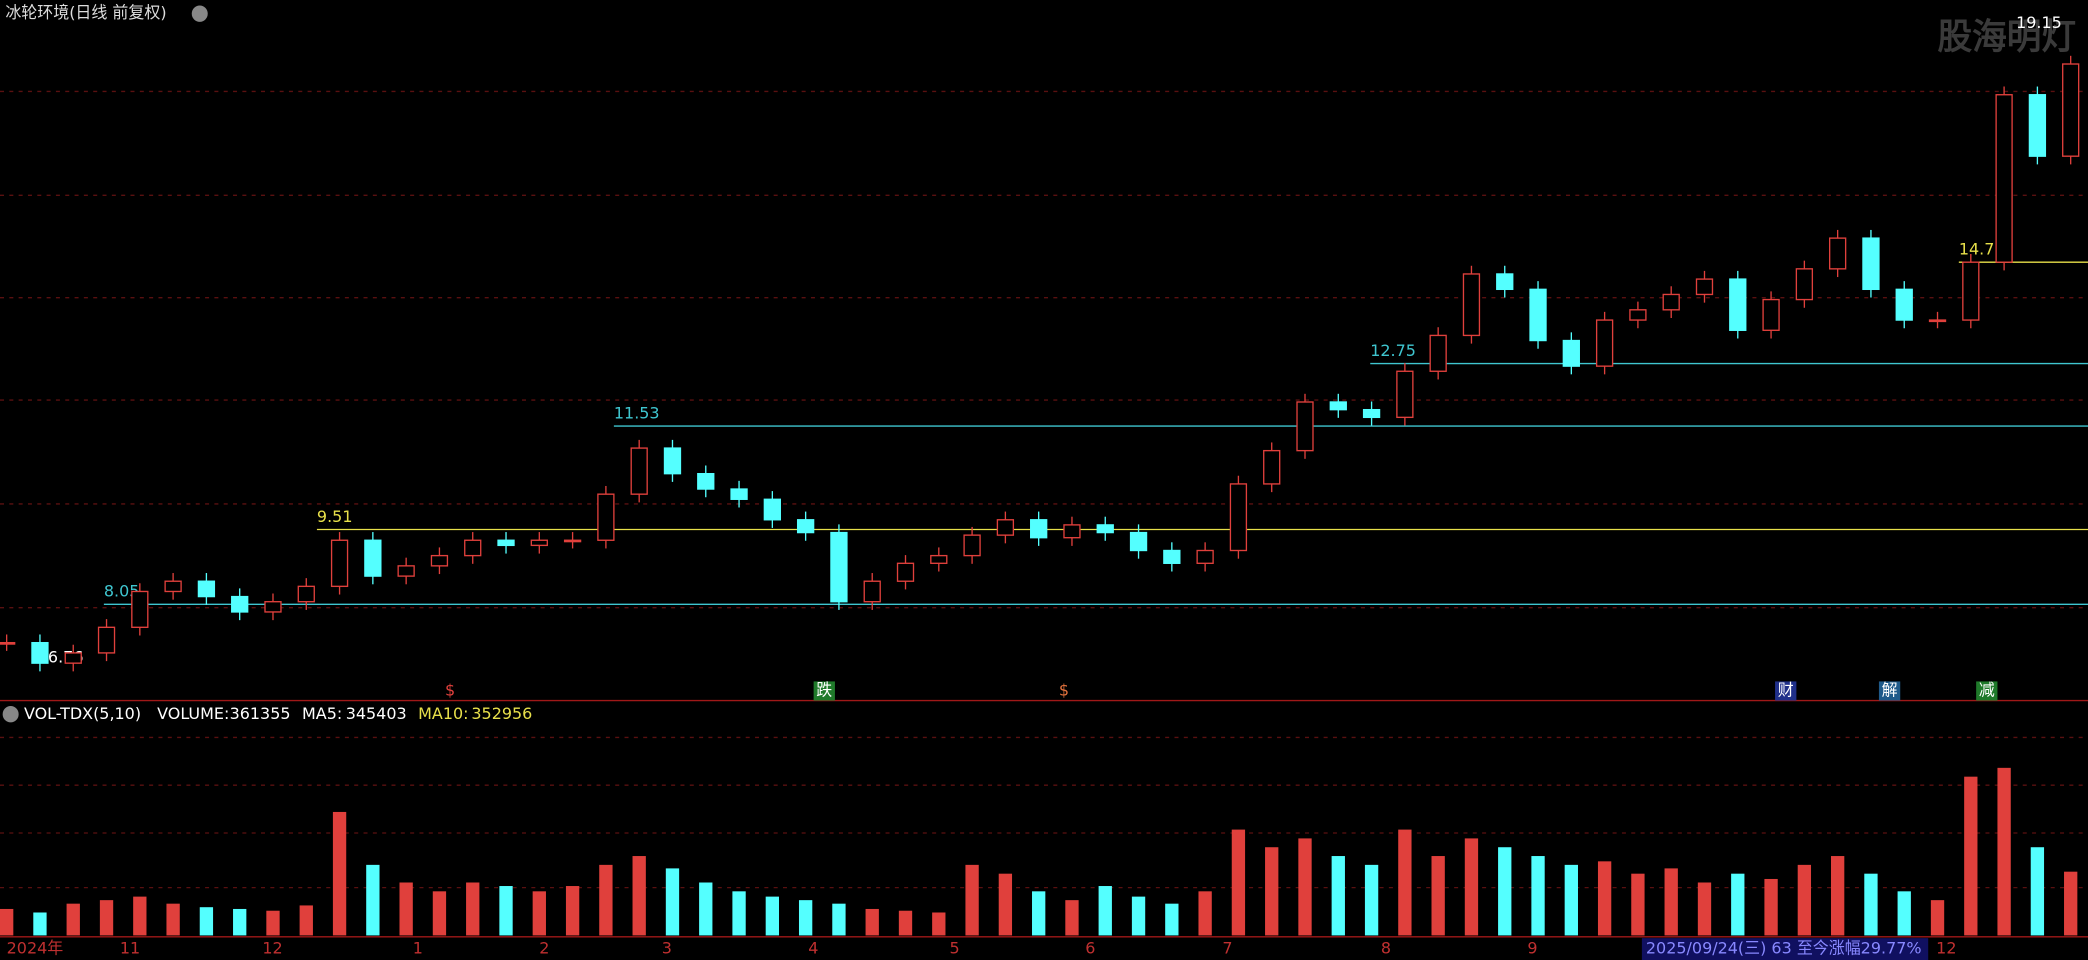 The height and width of the screenshot is (960, 2088). Describe the element at coordinates (376, 713) in the screenshot. I see `volume-readout-value: 345403` at that location.